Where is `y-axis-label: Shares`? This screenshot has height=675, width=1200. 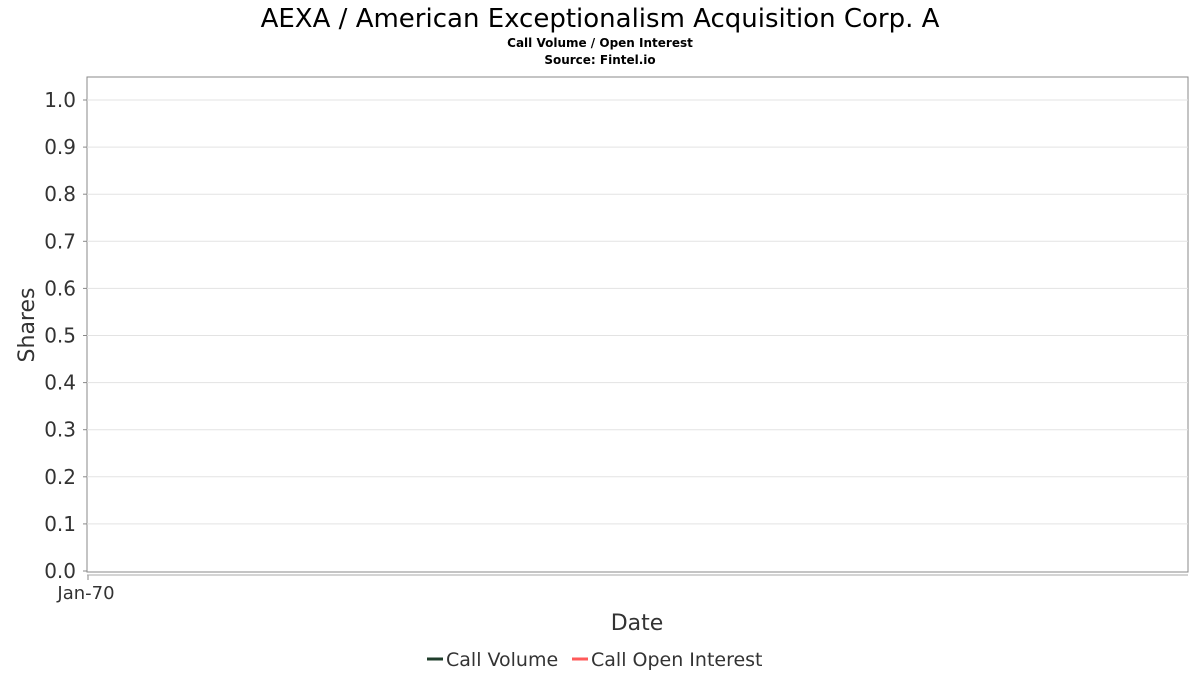
y-axis-label: Shares is located at coordinates (27, 325).